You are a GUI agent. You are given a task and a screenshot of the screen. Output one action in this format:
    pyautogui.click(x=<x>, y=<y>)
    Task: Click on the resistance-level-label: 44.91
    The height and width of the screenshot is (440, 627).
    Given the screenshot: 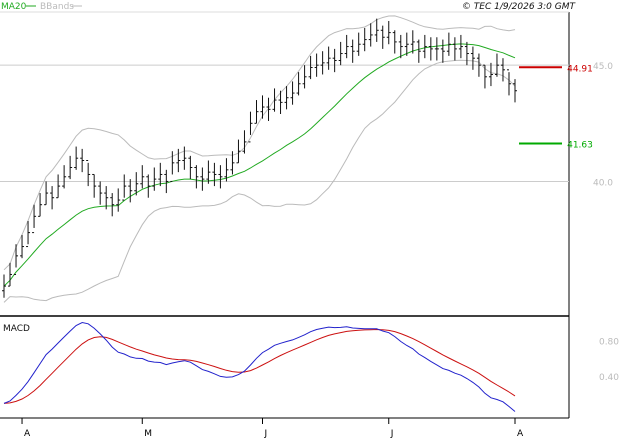 What is the action you would take?
    pyautogui.click(x=580, y=69)
    